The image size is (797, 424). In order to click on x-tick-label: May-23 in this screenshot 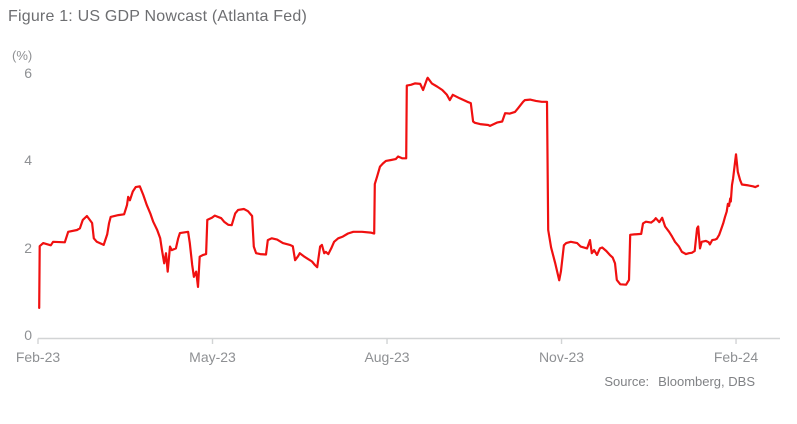, I will do `click(212, 357)`.